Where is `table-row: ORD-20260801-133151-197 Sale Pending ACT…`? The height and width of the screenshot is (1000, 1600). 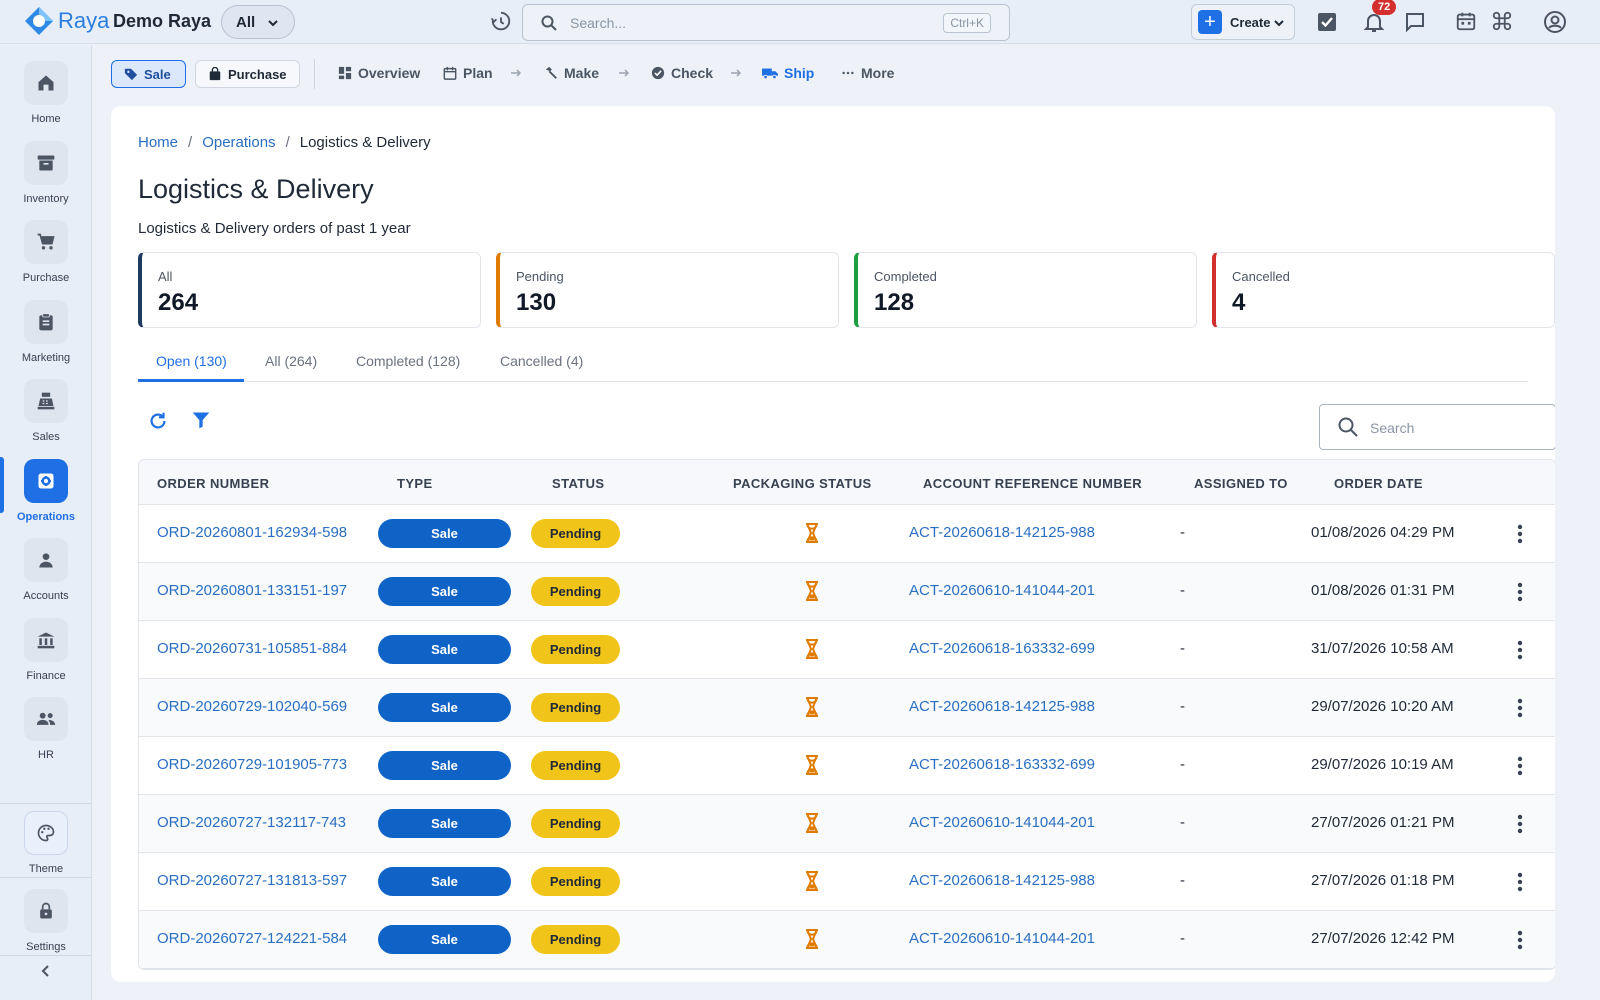 table-row: ORD-20260801-133151-197 Sale Pending ACT… is located at coordinates (847, 592).